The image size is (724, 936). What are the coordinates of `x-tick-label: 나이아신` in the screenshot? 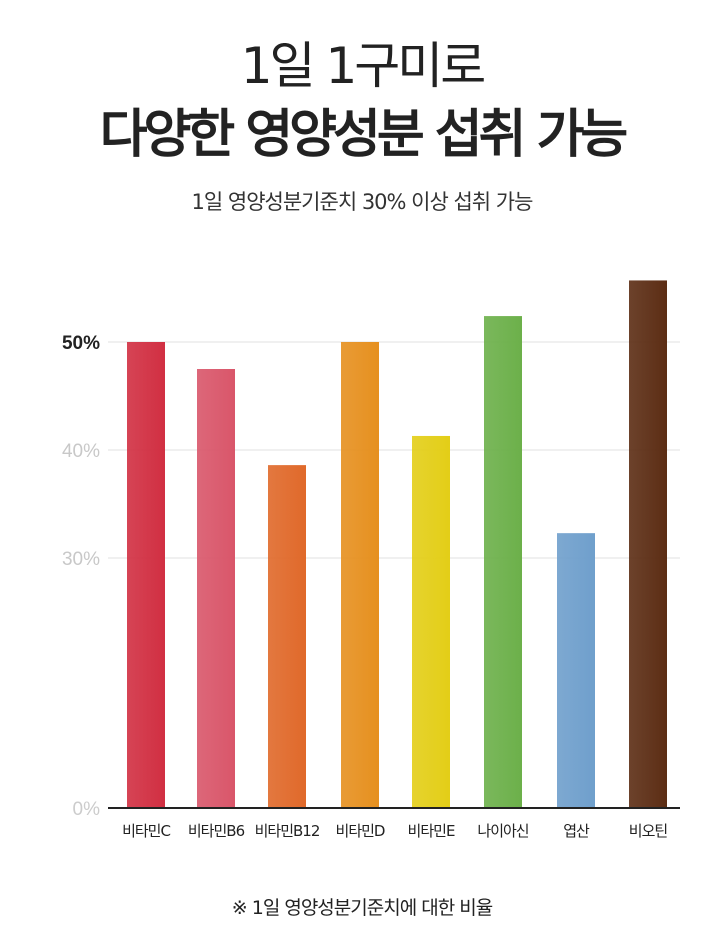 It's located at (502, 831).